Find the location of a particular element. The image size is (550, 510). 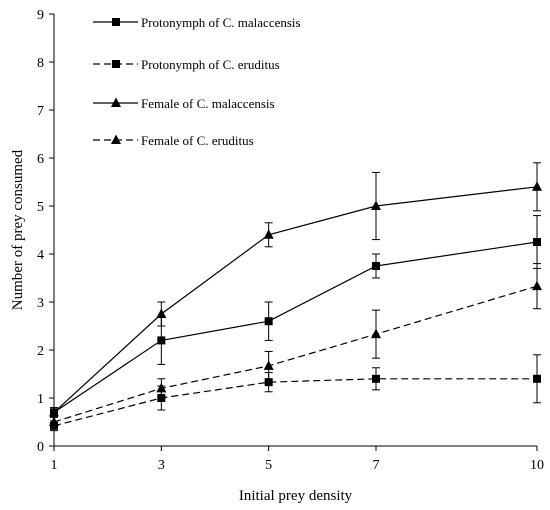

y-axis-title: Number of prey consumed is located at coordinates (18, 229).